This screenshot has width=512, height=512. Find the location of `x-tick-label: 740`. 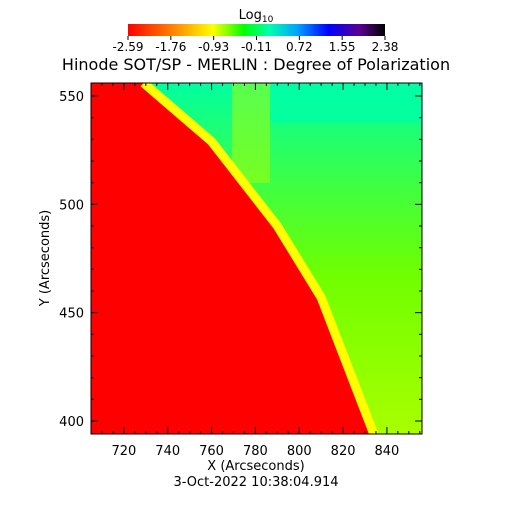

x-tick-label: 740 is located at coordinates (167, 451).